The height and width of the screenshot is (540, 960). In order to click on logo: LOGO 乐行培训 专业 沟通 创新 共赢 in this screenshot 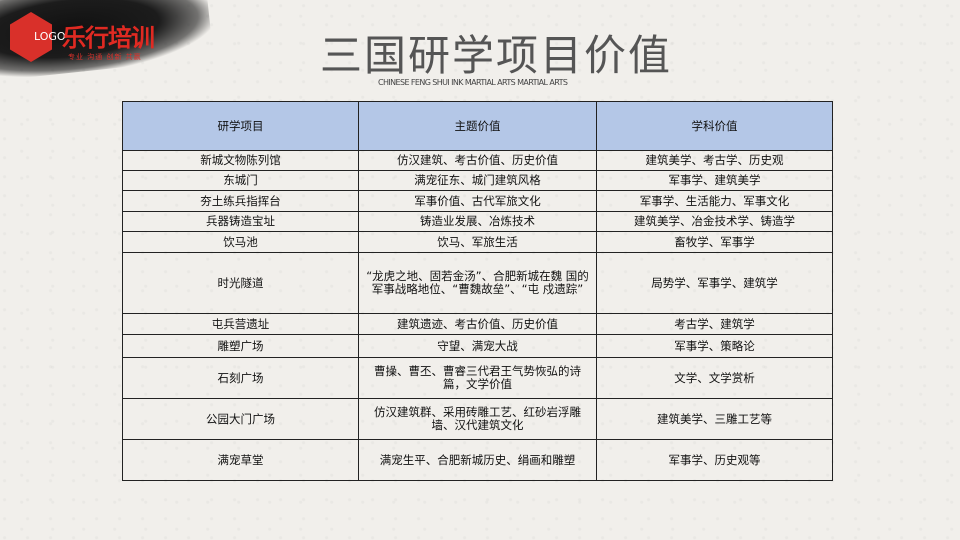, I will do `click(85, 37)`.